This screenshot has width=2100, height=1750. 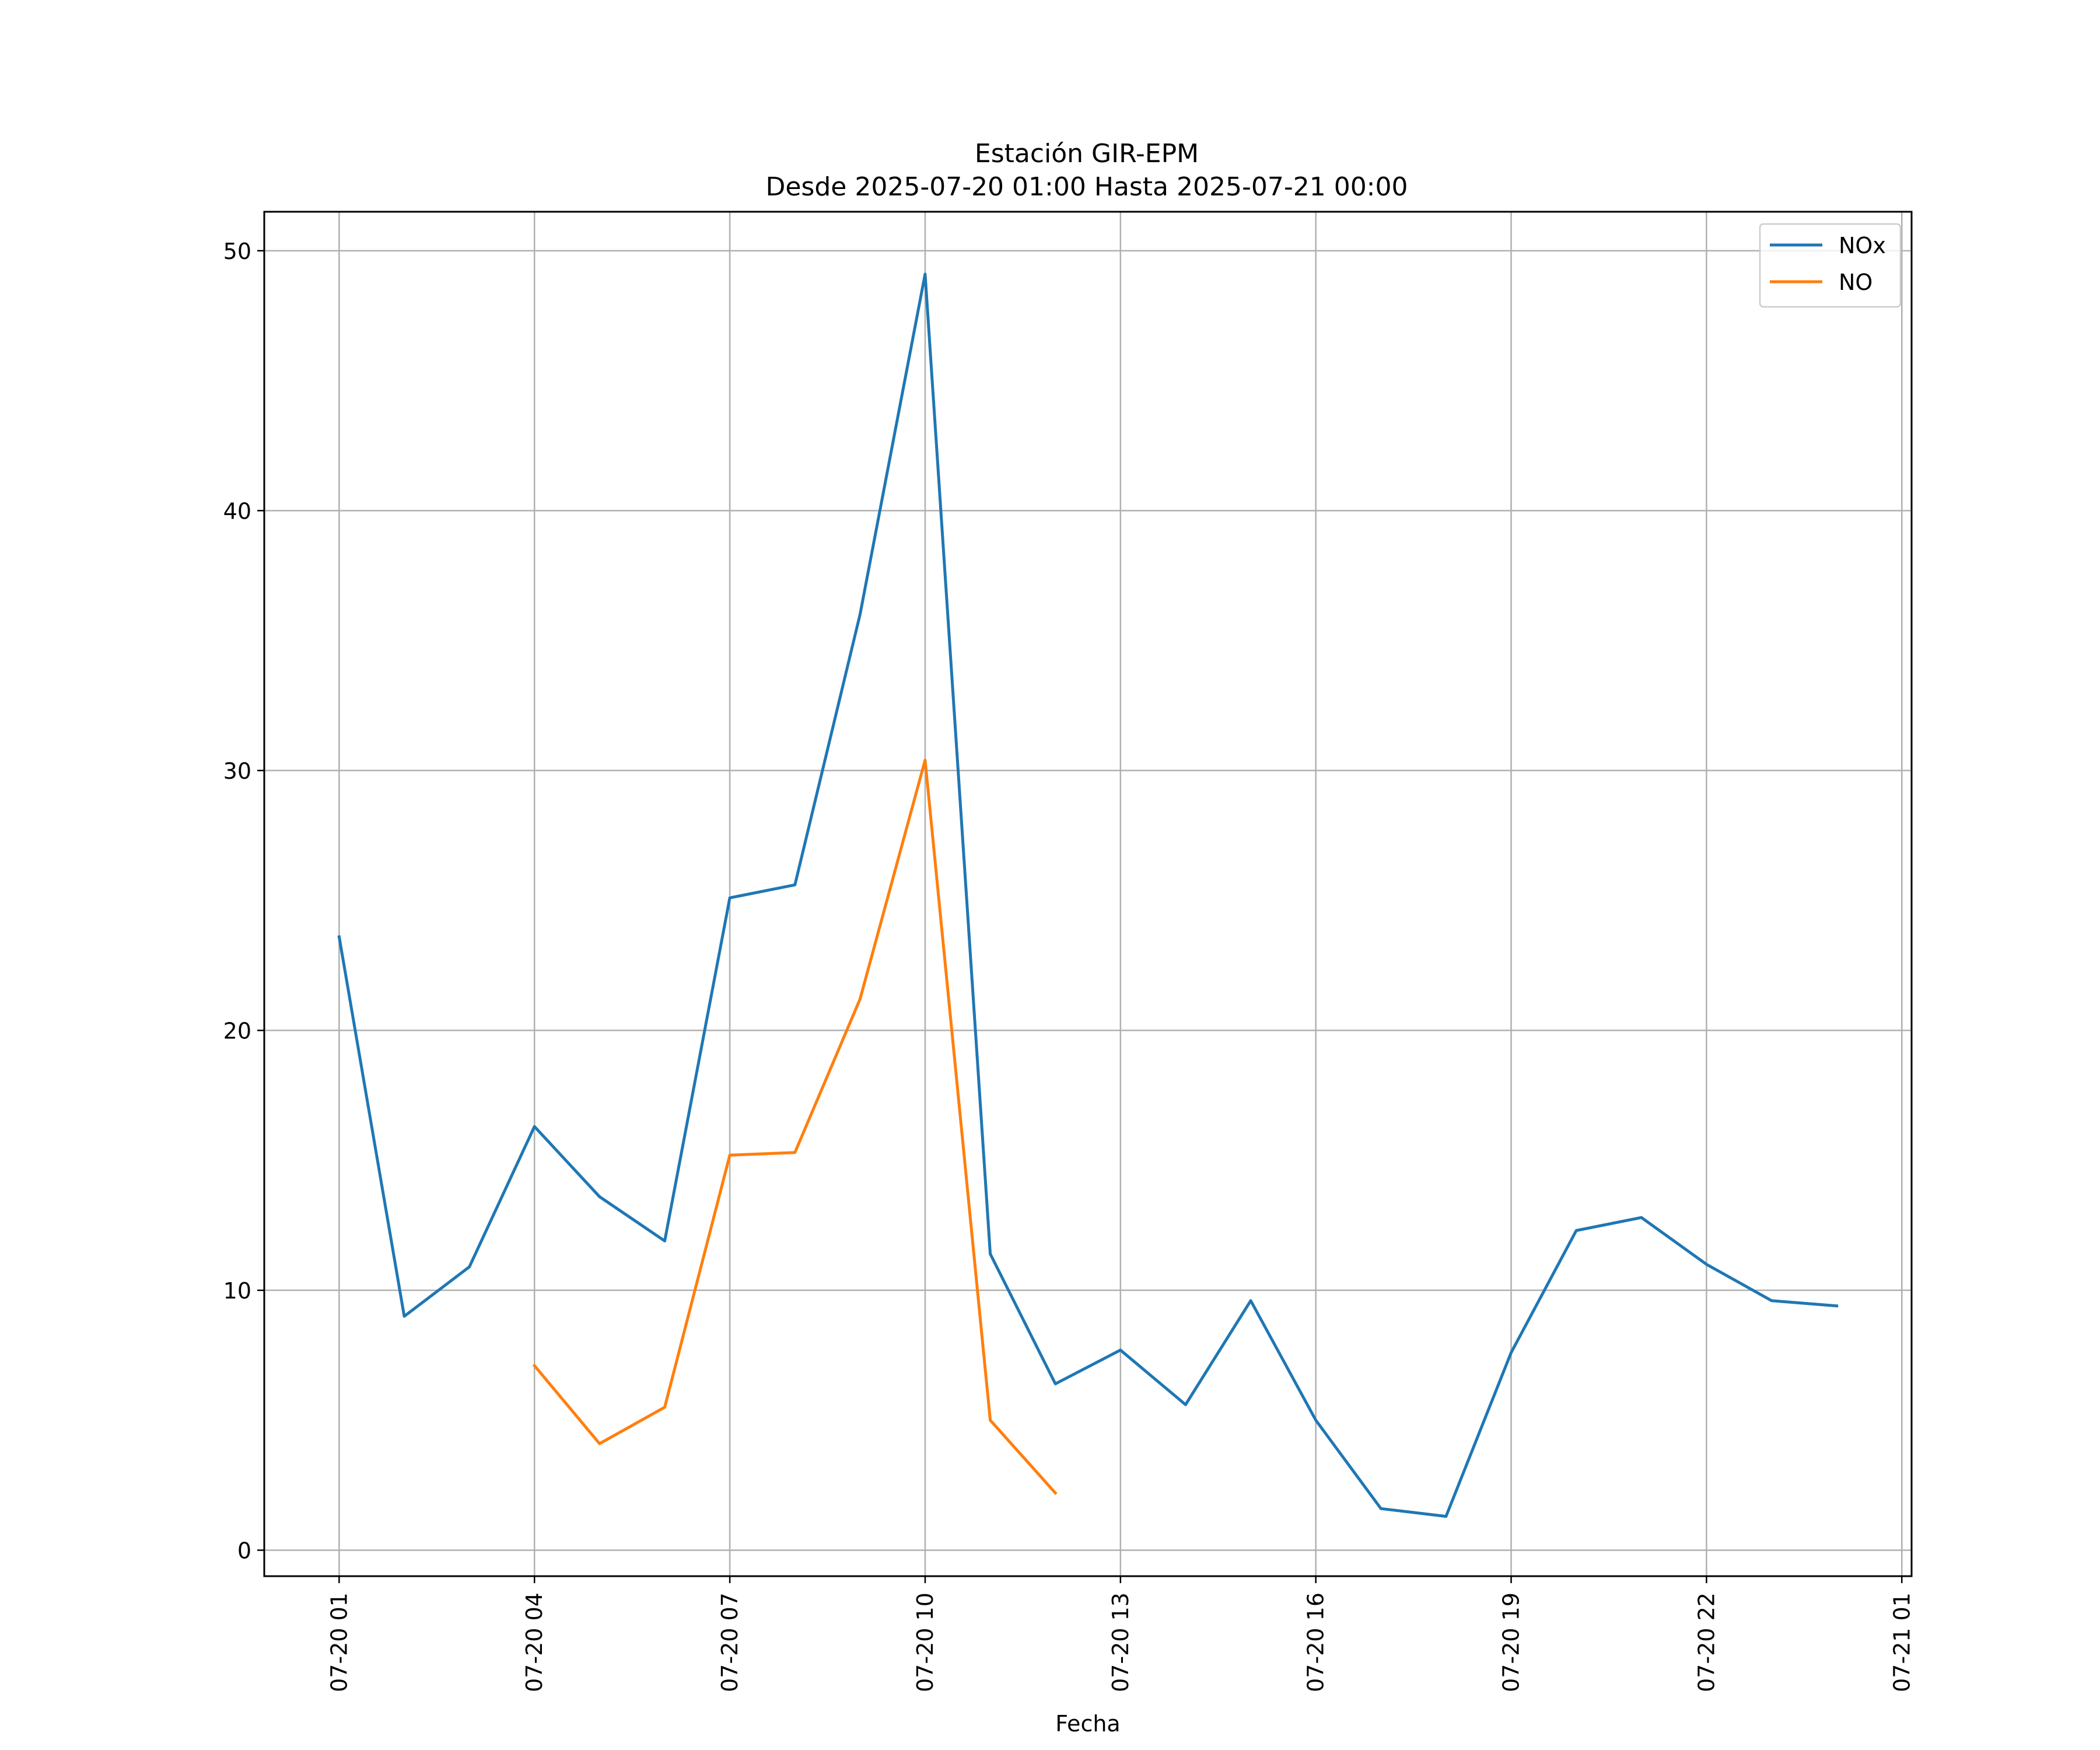 I want to click on x-tick-label: 07-20 16, so click(x=1316, y=1642).